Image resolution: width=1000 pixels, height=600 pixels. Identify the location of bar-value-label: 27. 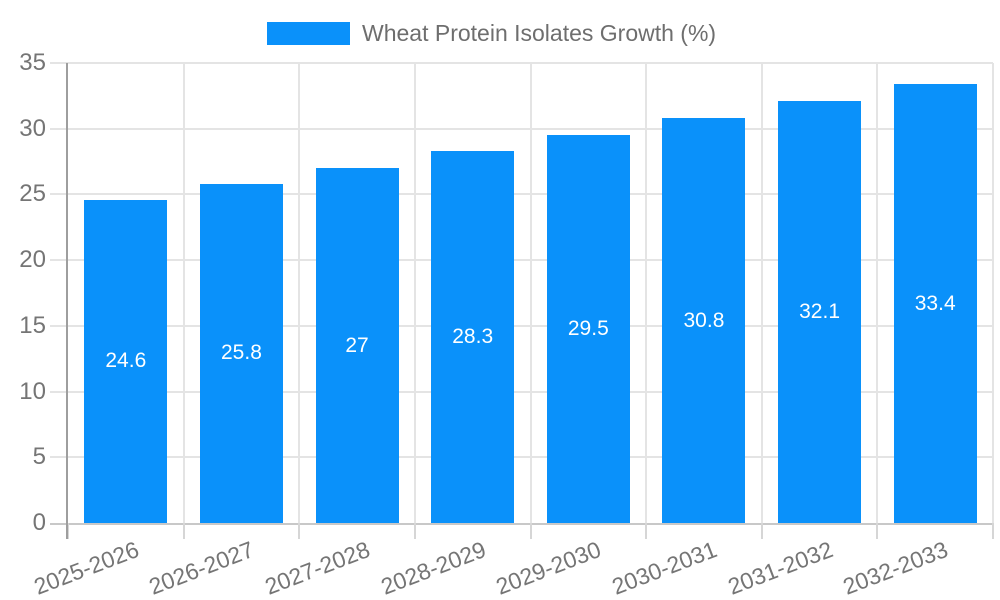
(357, 345).